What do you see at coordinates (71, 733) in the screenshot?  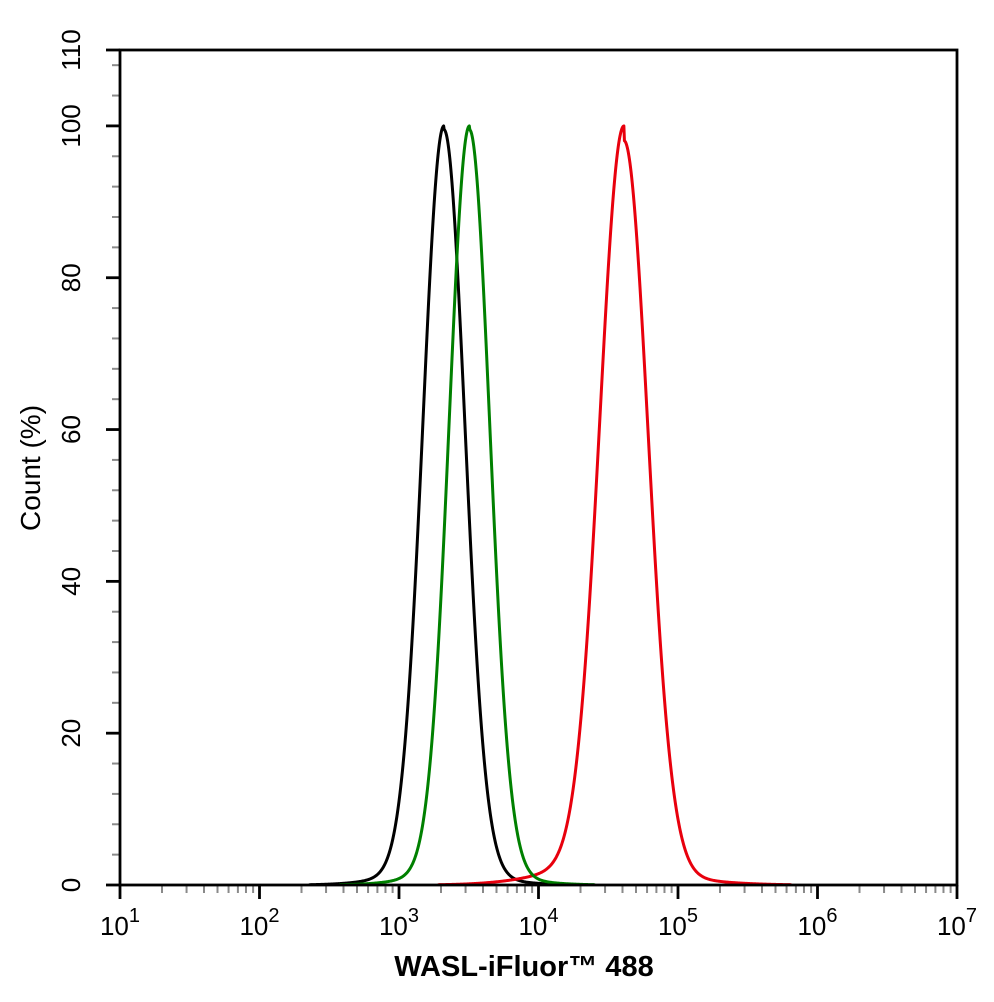 I see `y-tick-label: 20` at bounding box center [71, 733].